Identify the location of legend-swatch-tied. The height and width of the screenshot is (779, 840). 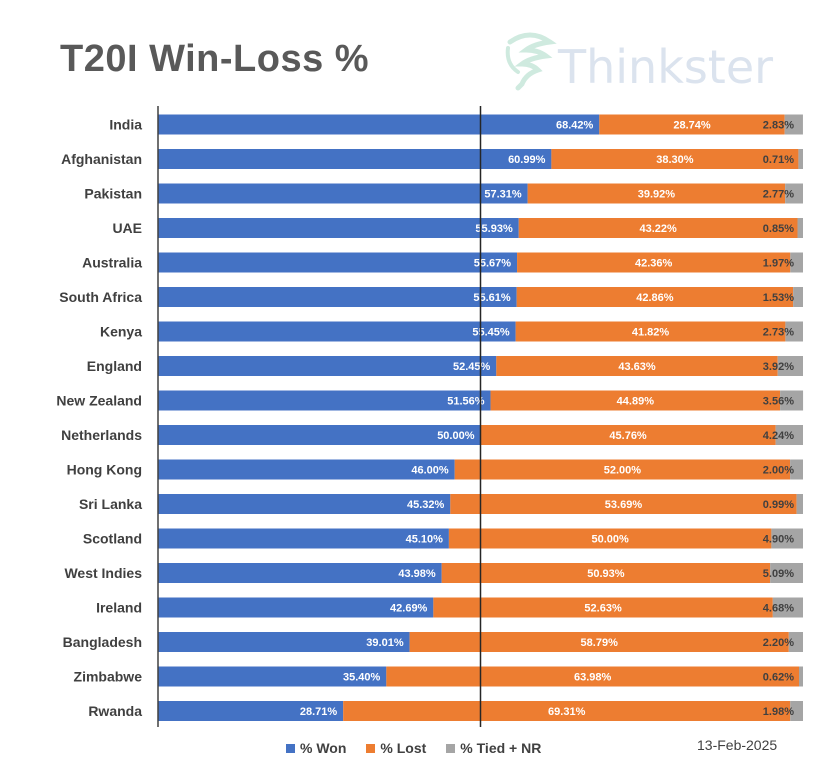
(451, 748).